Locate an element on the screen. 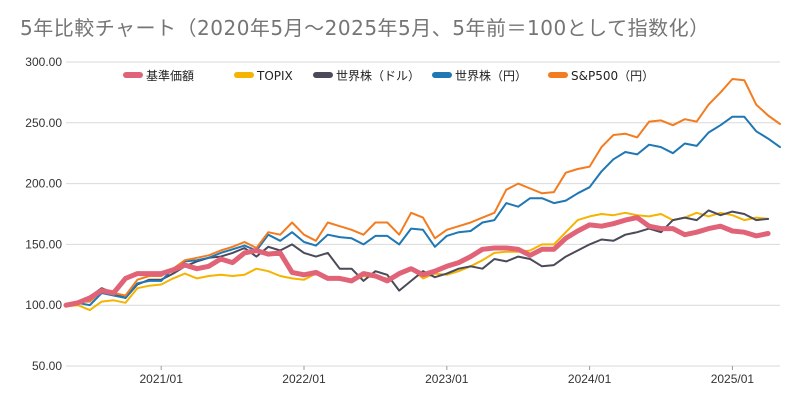 This screenshot has height=405, width=800. legend: 基準価額 TOPIX 世界株（ドル） 世界株（円） S&P500（円） is located at coordinates (388, 75).